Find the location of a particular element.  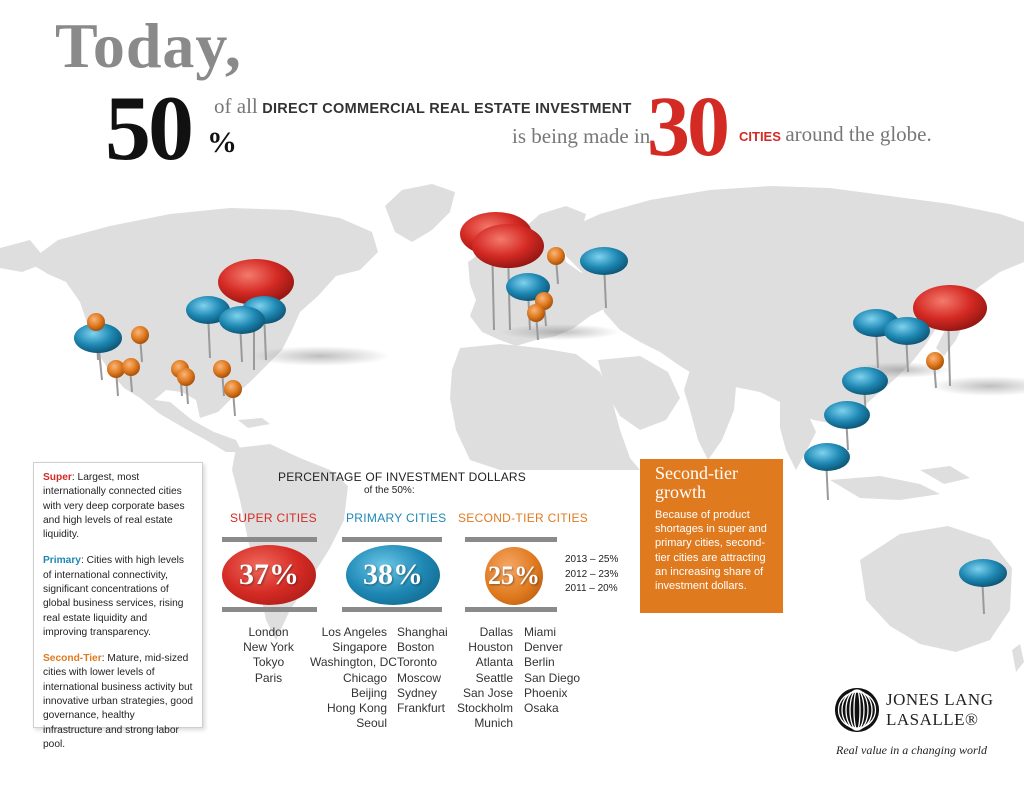

list-item: Denver is located at coordinates (543, 647).